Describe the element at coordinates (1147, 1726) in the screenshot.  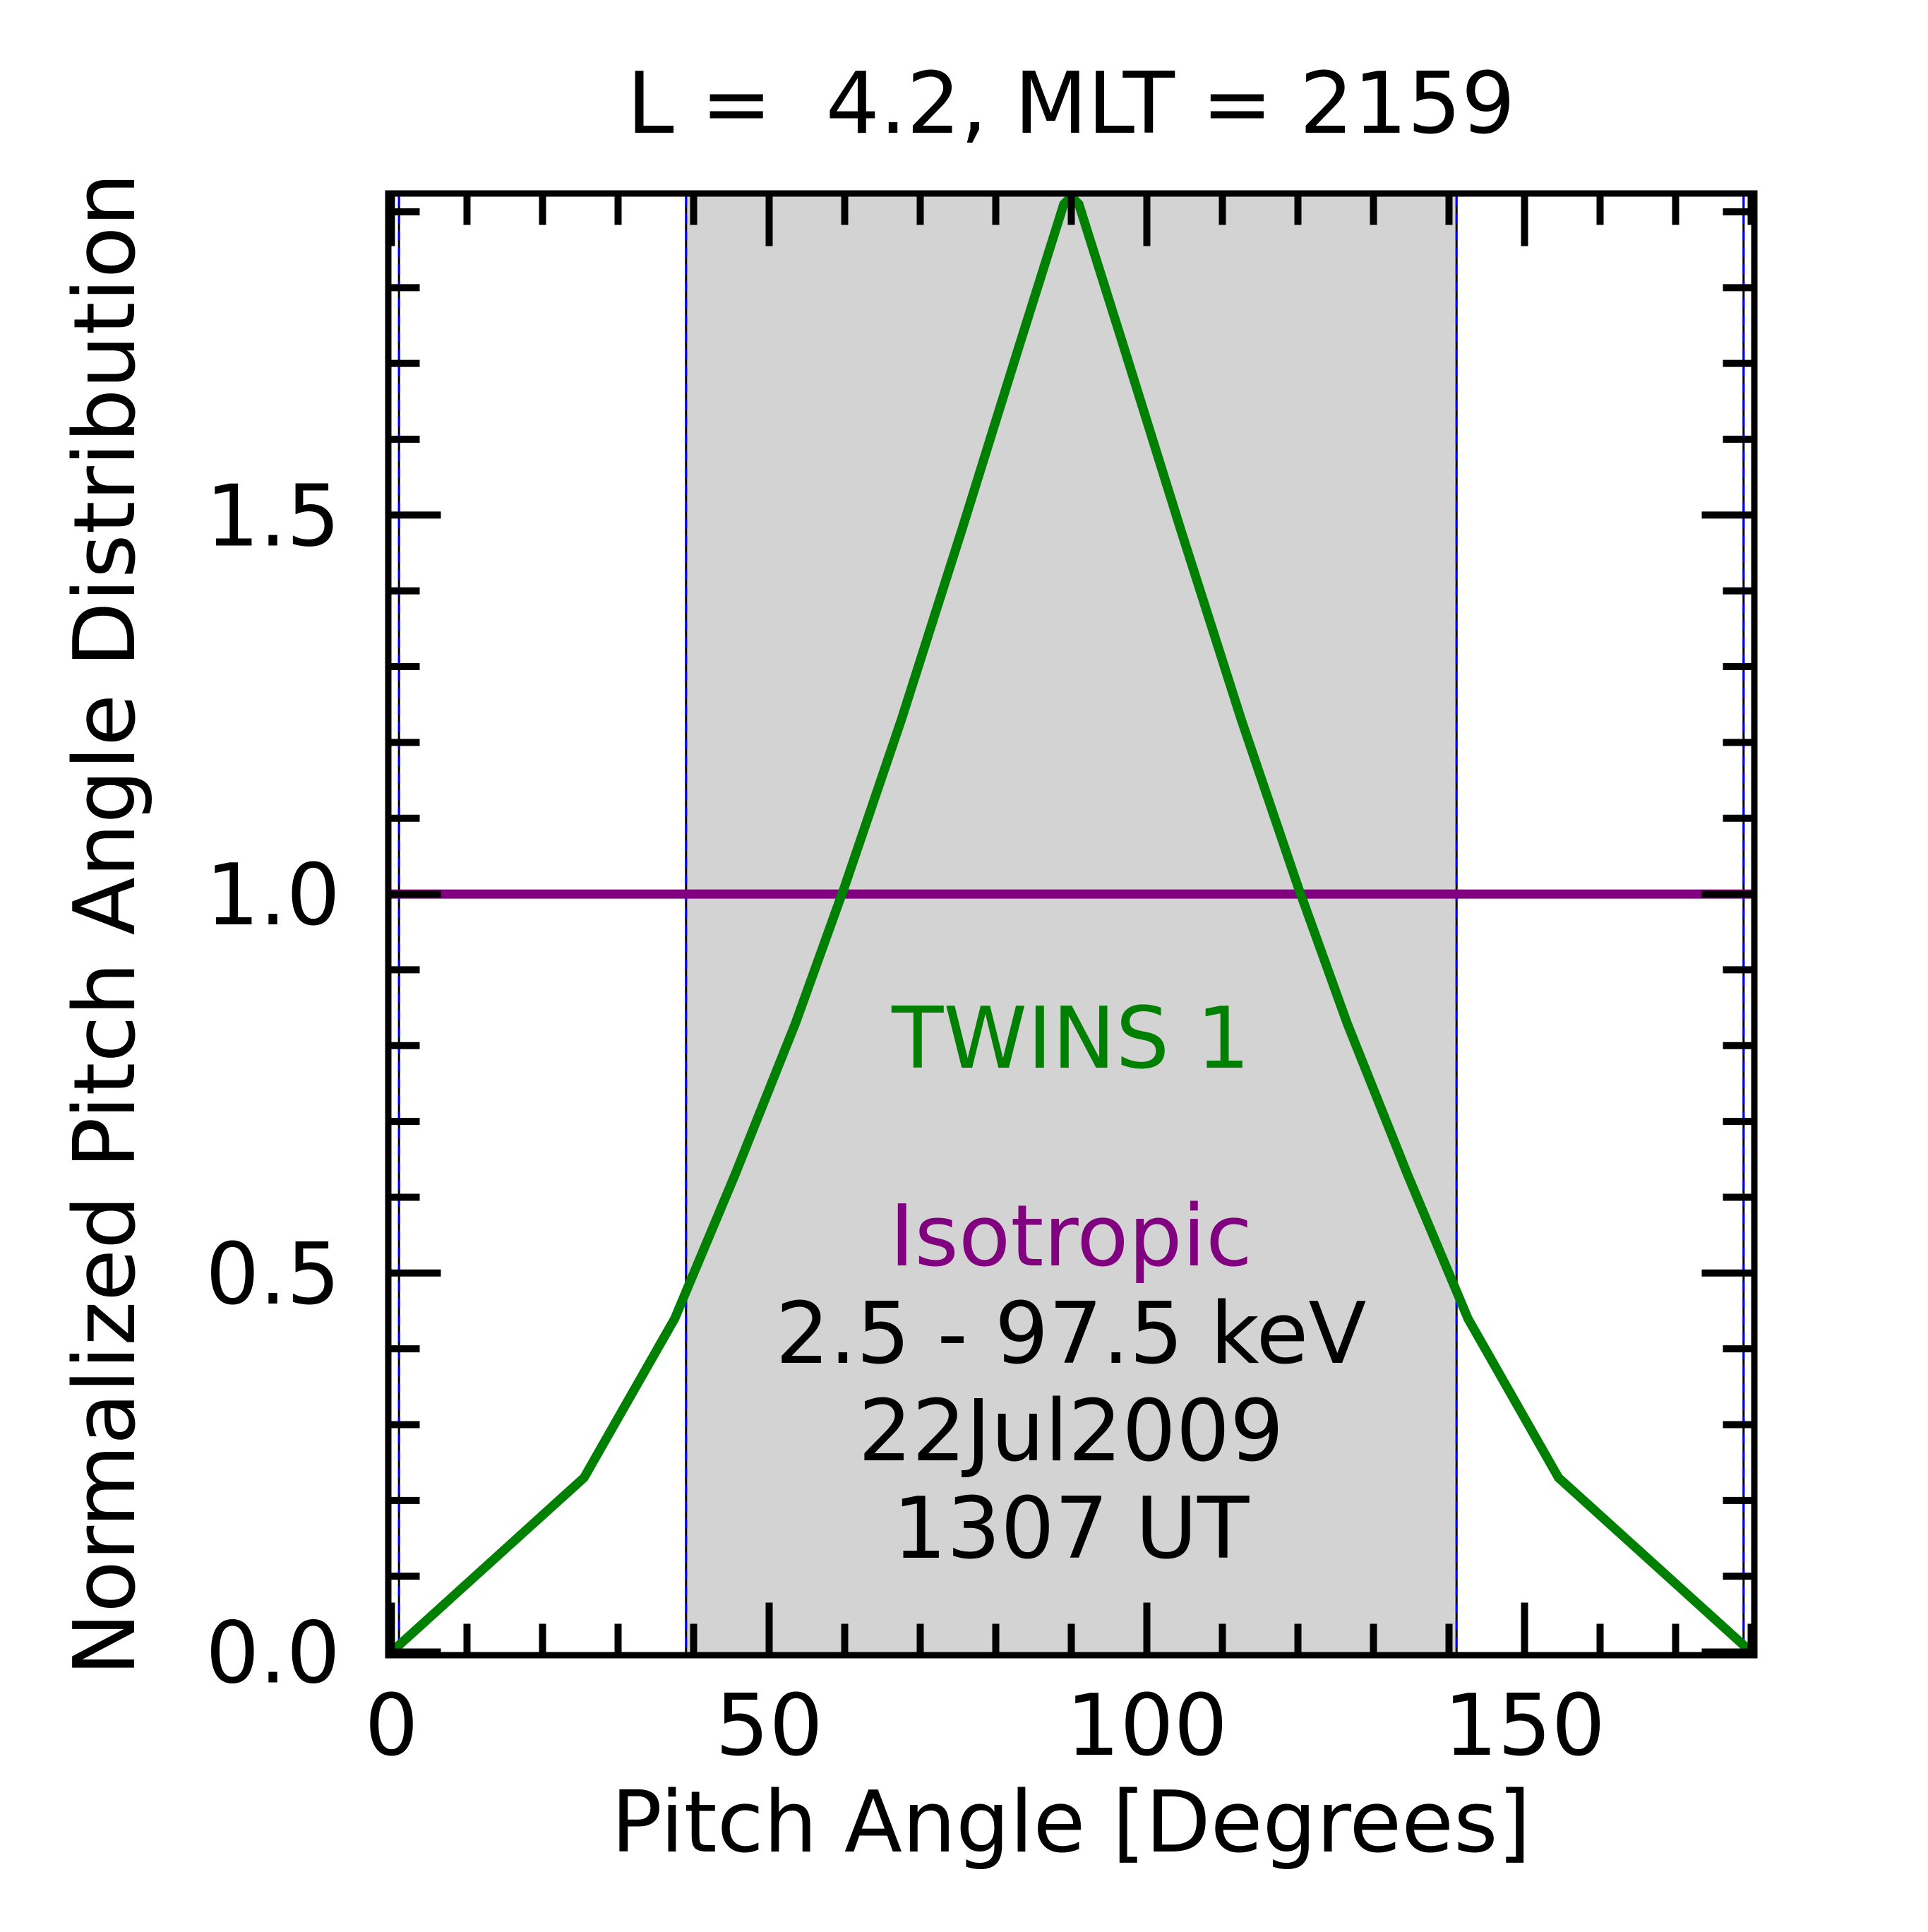
I see `x-tick-label: 100` at that location.